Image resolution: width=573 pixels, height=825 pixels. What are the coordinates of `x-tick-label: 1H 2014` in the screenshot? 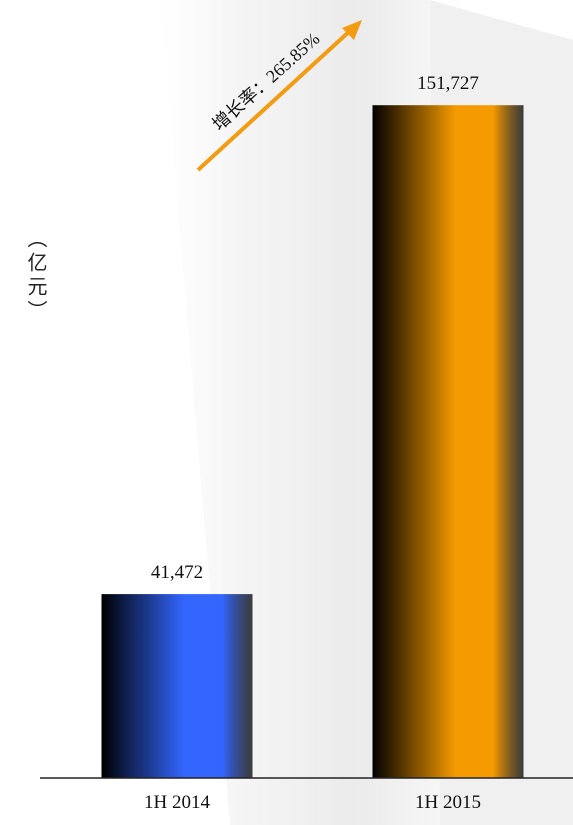 It's located at (177, 802).